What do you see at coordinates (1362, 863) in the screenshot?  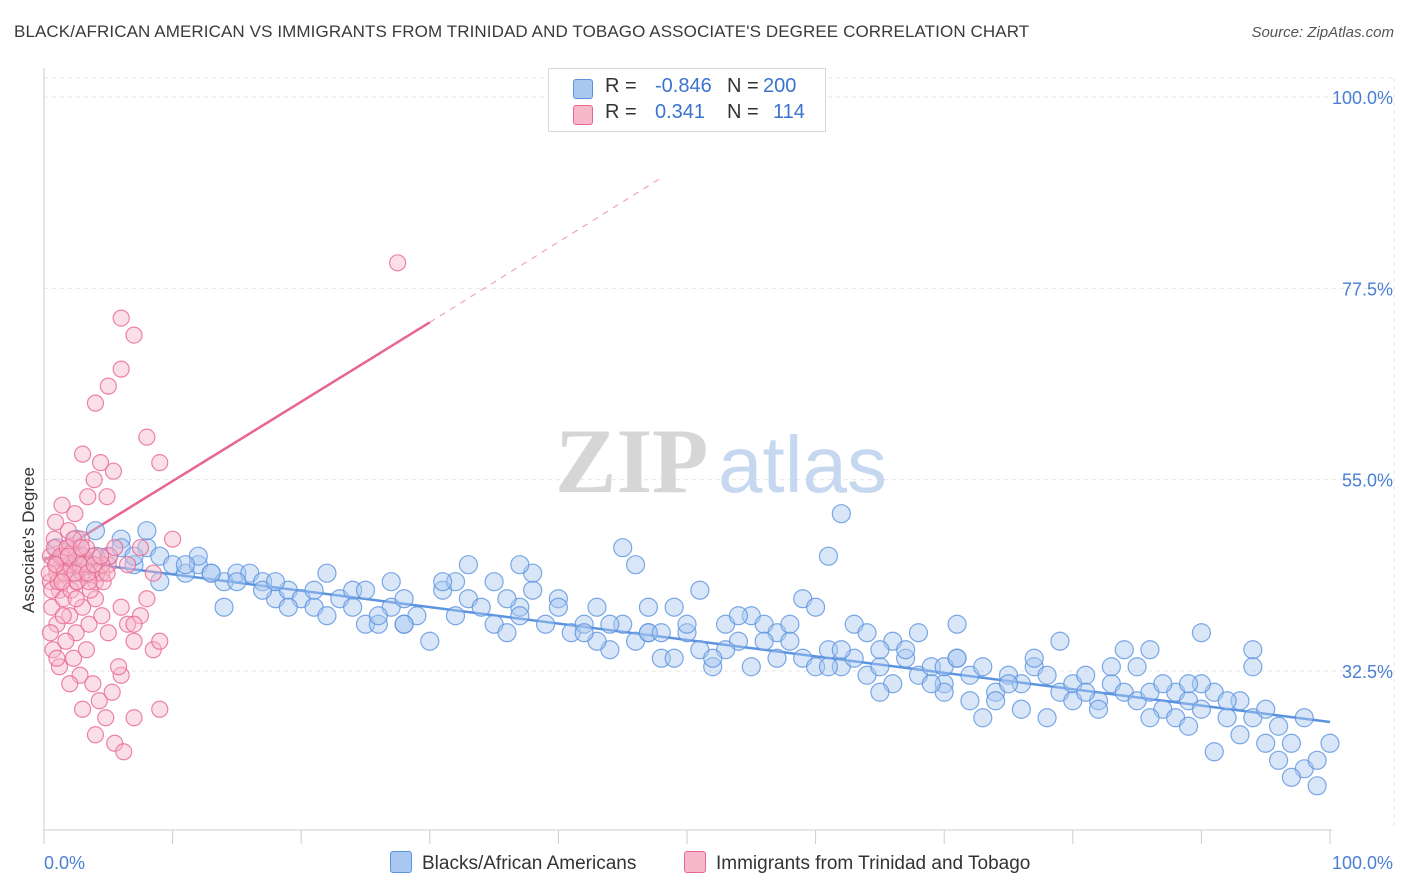 I see `x-tick-label: 100.0%` at bounding box center [1362, 863].